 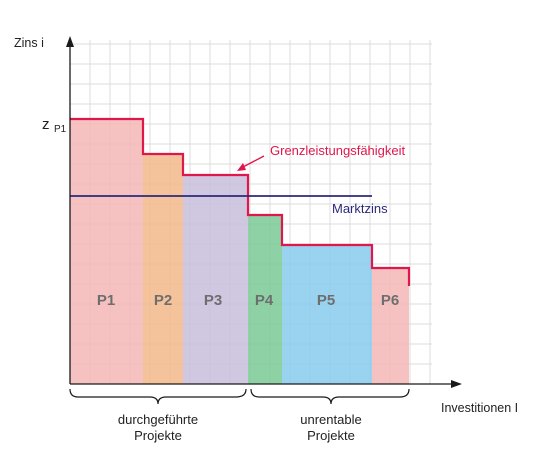 I want to click on zp1-marker: z P1, so click(x=54, y=125).